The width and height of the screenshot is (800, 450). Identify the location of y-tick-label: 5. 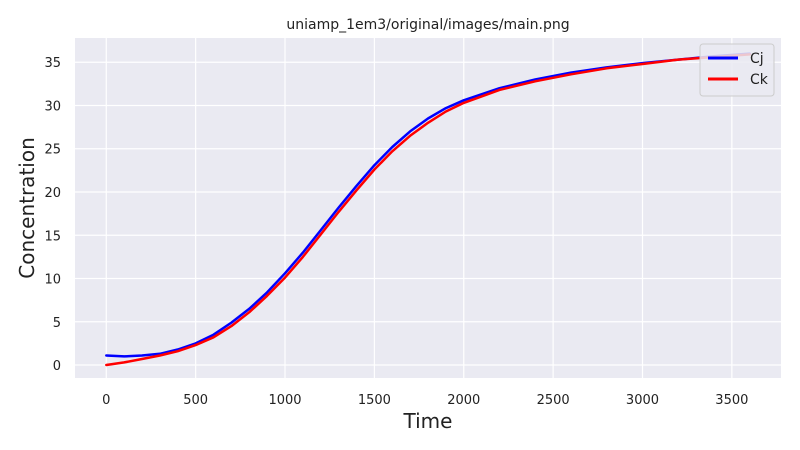
(57, 323).